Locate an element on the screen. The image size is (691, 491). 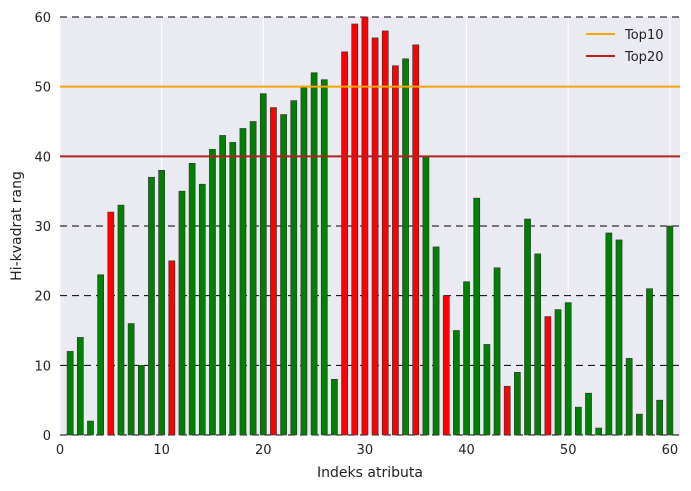
reference-lines is located at coordinates (370, 121).